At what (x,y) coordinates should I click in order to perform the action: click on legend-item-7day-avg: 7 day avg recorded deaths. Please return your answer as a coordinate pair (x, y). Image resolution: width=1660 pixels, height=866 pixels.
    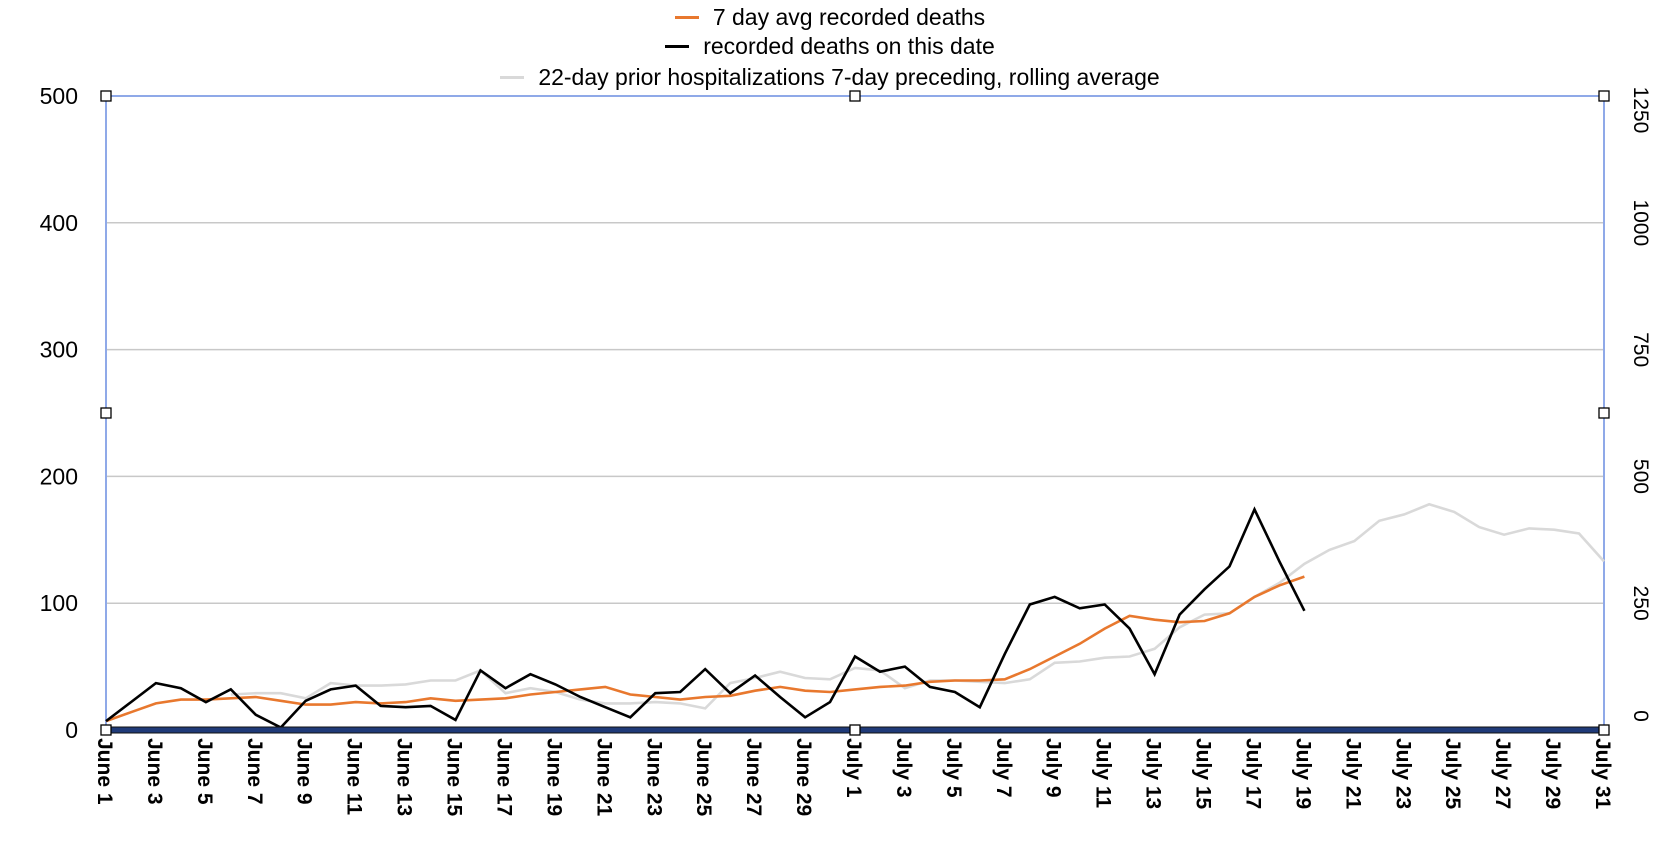
    Looking at the image, I should click on (830, 17).